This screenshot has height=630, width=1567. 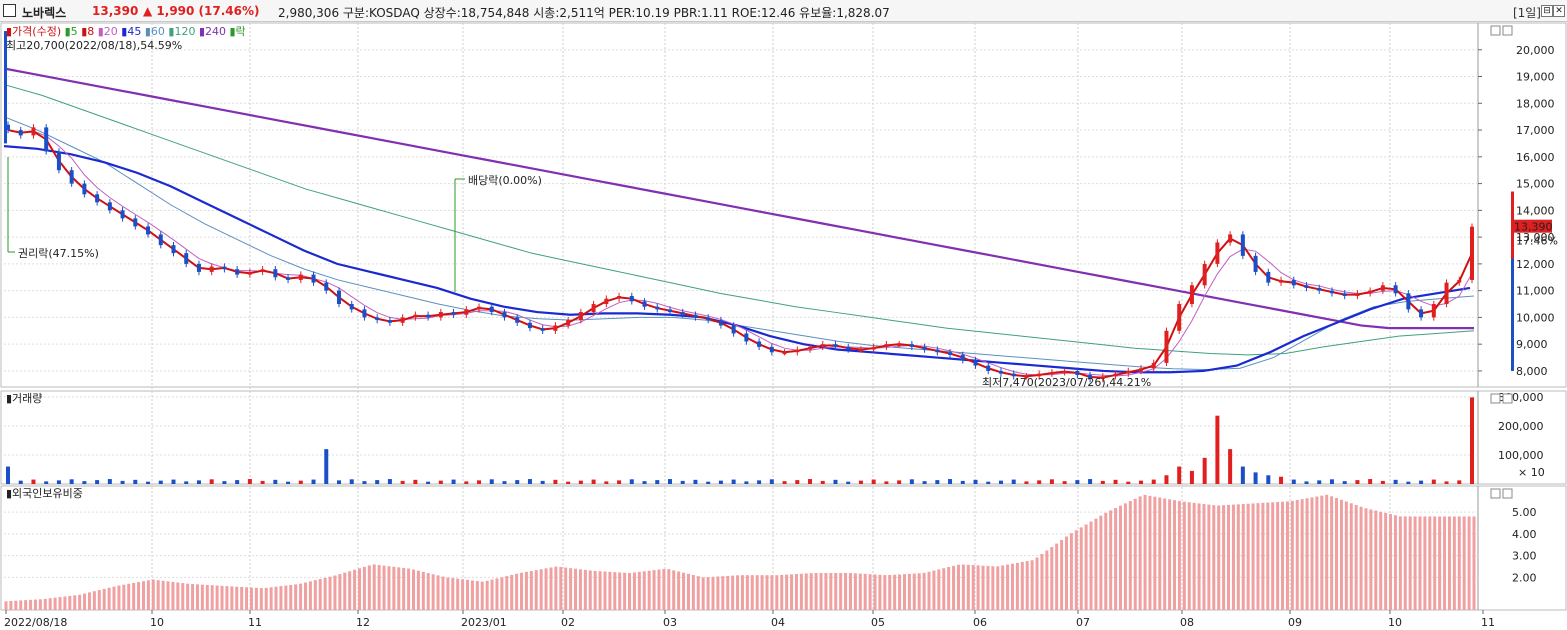 I want to click on period-selector: [1일], so click(x=1526, y=13).